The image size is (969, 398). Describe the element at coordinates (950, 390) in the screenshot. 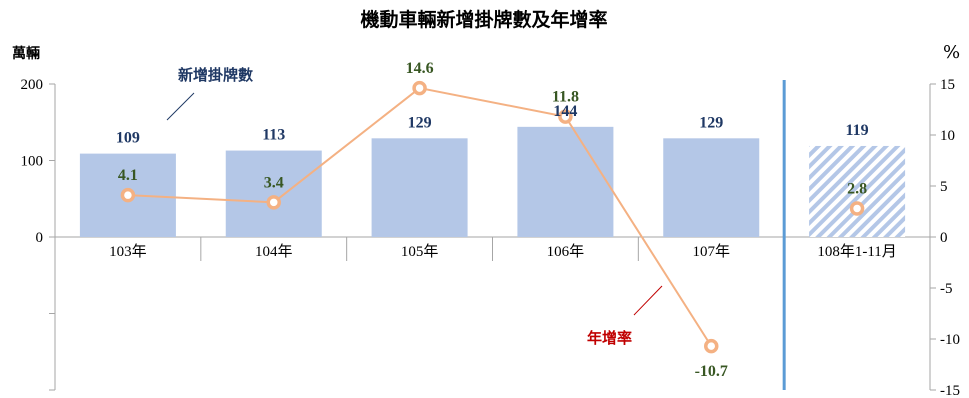

I see `right-tick-label: -15` at that location.